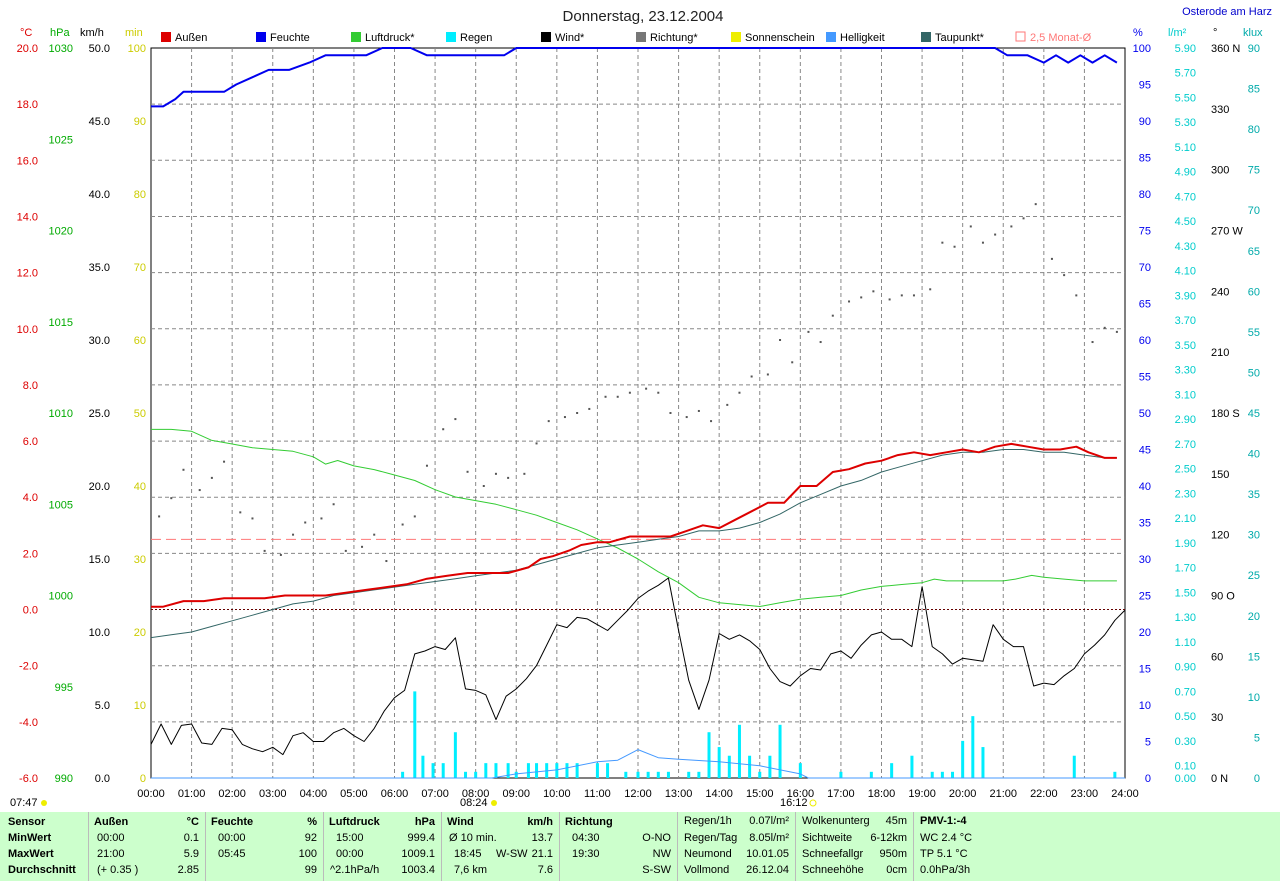  I want to click on sun-tick-label: 100, so click(137, 49).